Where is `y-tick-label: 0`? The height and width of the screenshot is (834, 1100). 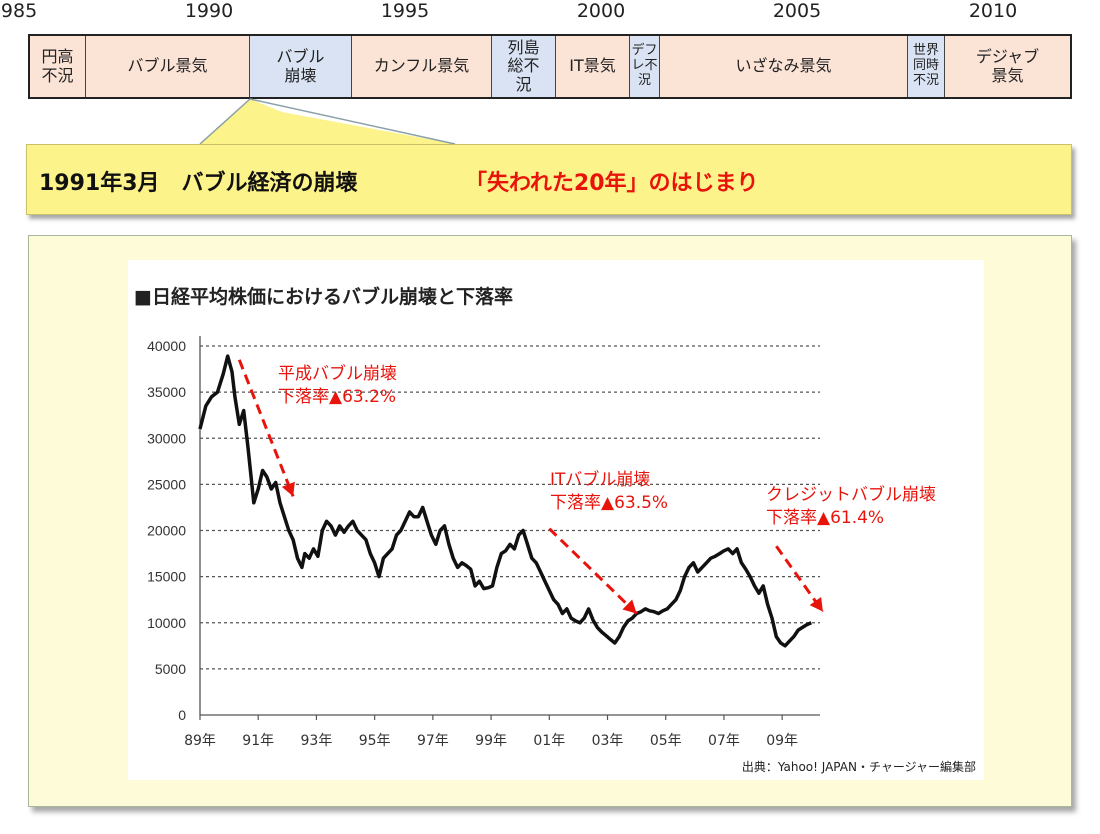
y-tick-label: 0 is located at coordinates (182, 715).